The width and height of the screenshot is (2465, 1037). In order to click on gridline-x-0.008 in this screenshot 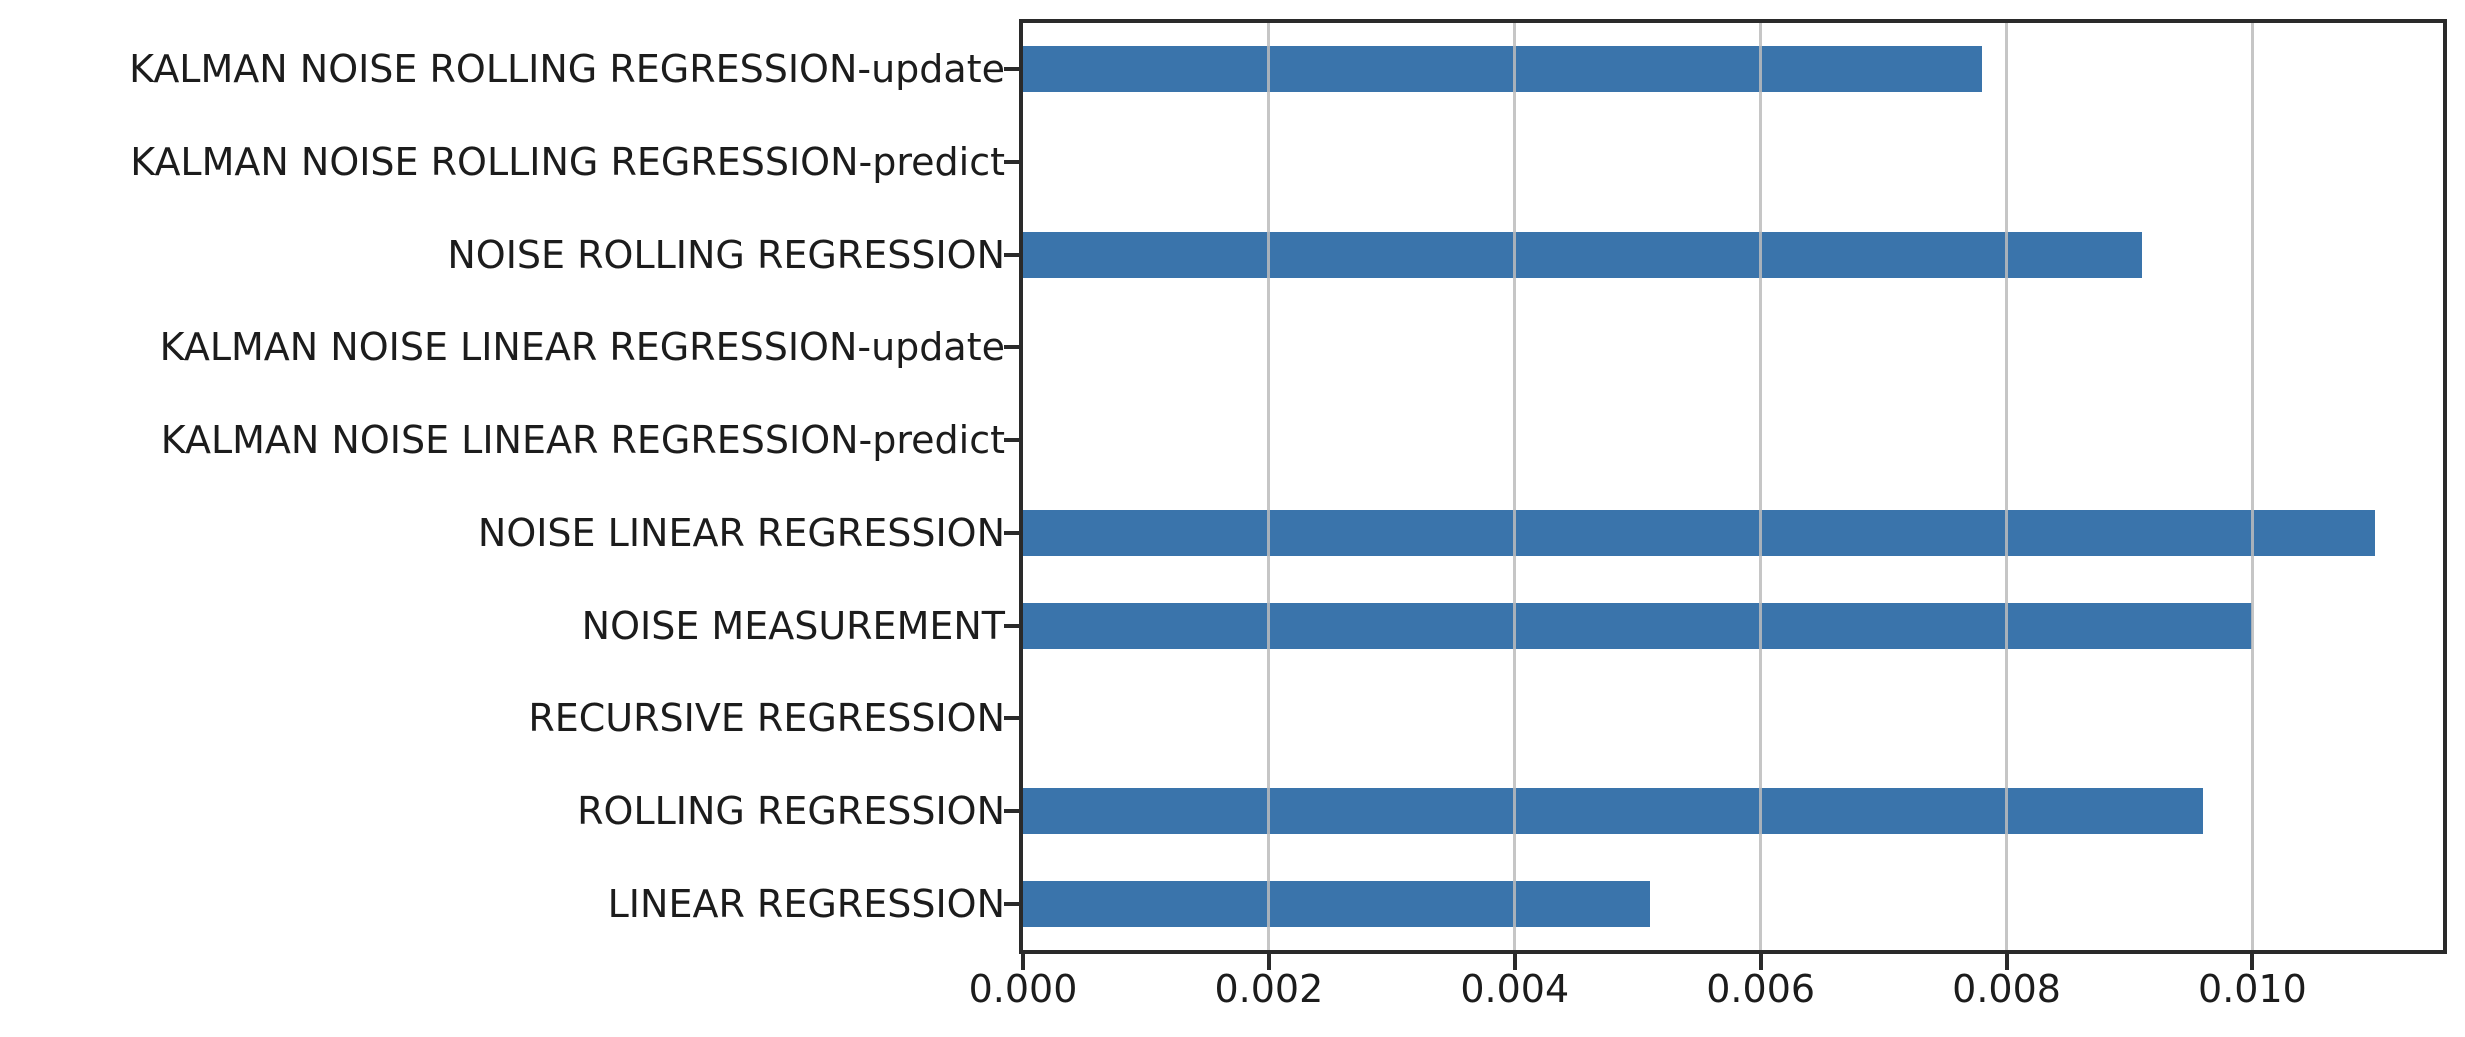, I will do `click(2007, 486)`.